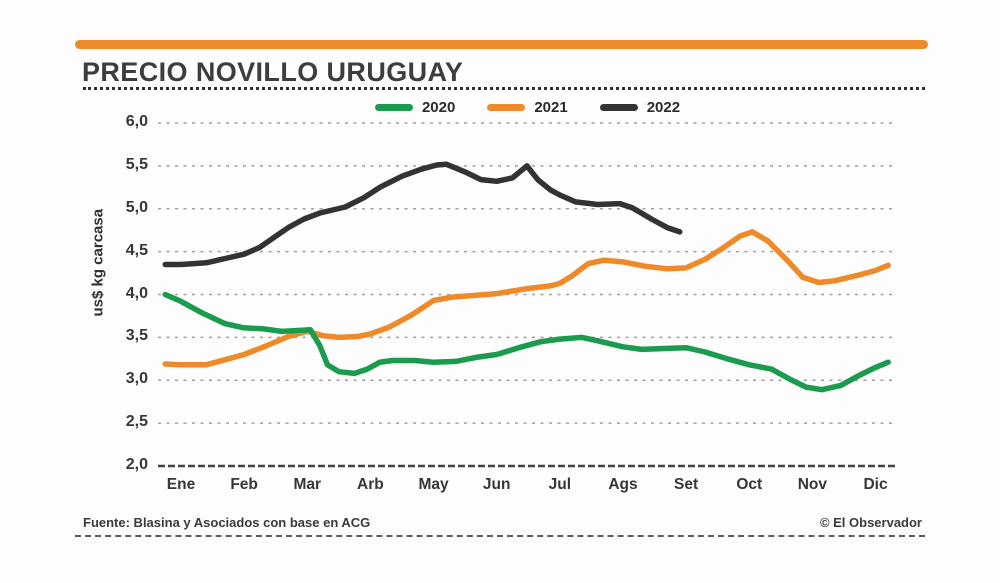  I want to click on x-tick-label-jul: Jul, so click(560, 484).